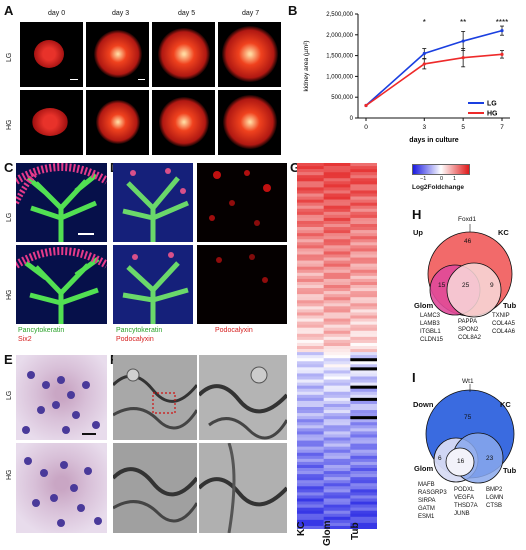  Describe the element at coordinates (61, 397) in the screenshot. I see `histology-image-lg` at that location.